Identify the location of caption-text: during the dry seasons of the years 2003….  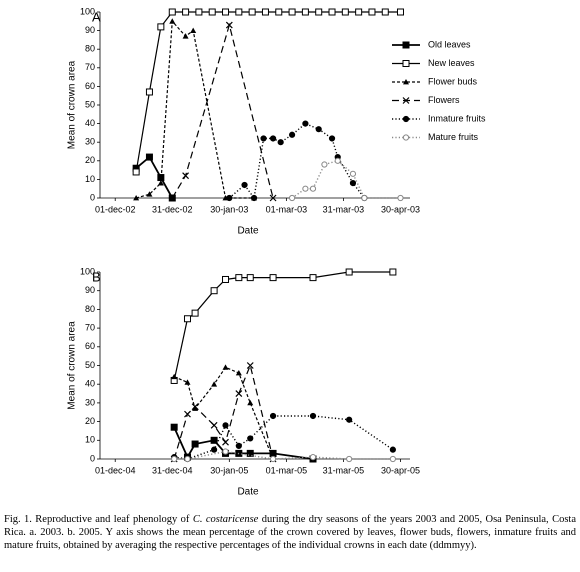
(290, 532).